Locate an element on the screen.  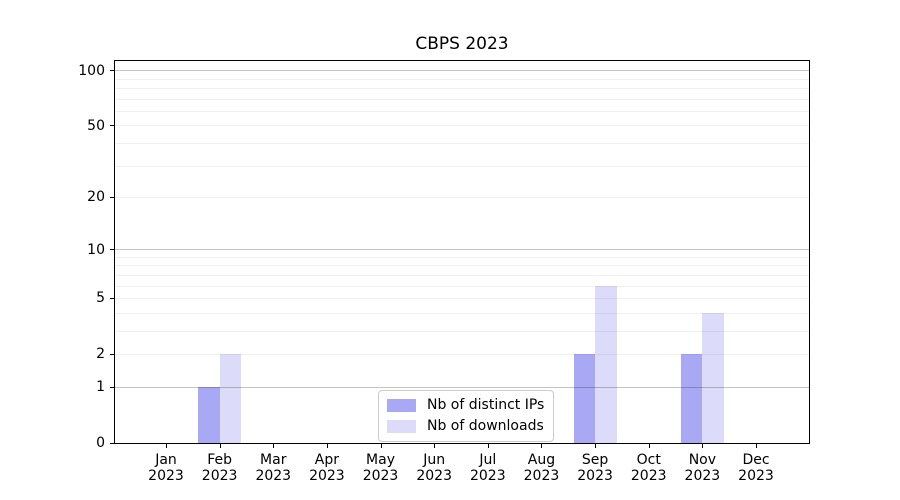
y-tick-label: 20 is located at coordinates (96, 197).